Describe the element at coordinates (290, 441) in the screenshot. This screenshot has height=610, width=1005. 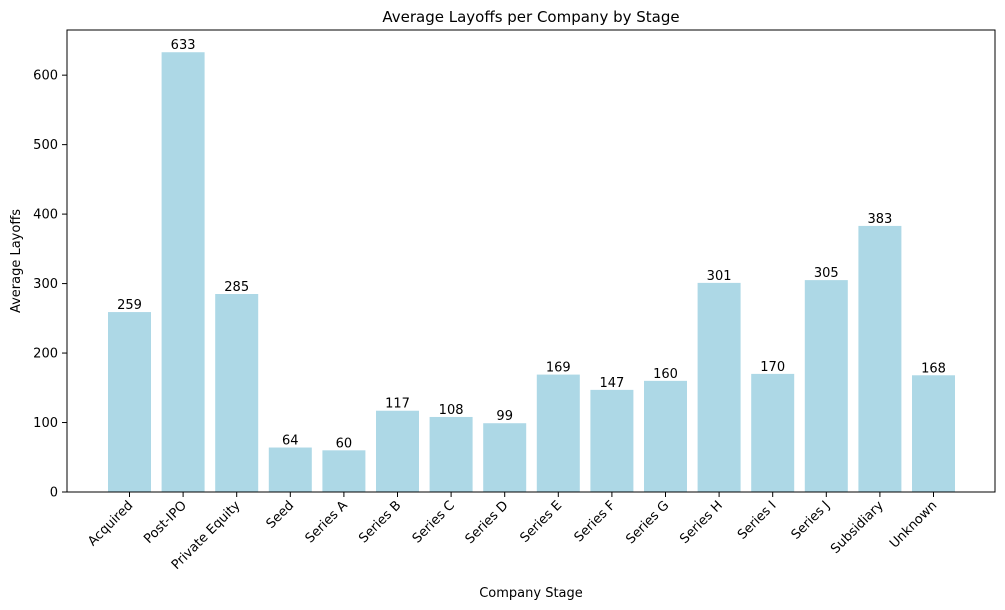
I see `bar-value-label: 64` at that location.